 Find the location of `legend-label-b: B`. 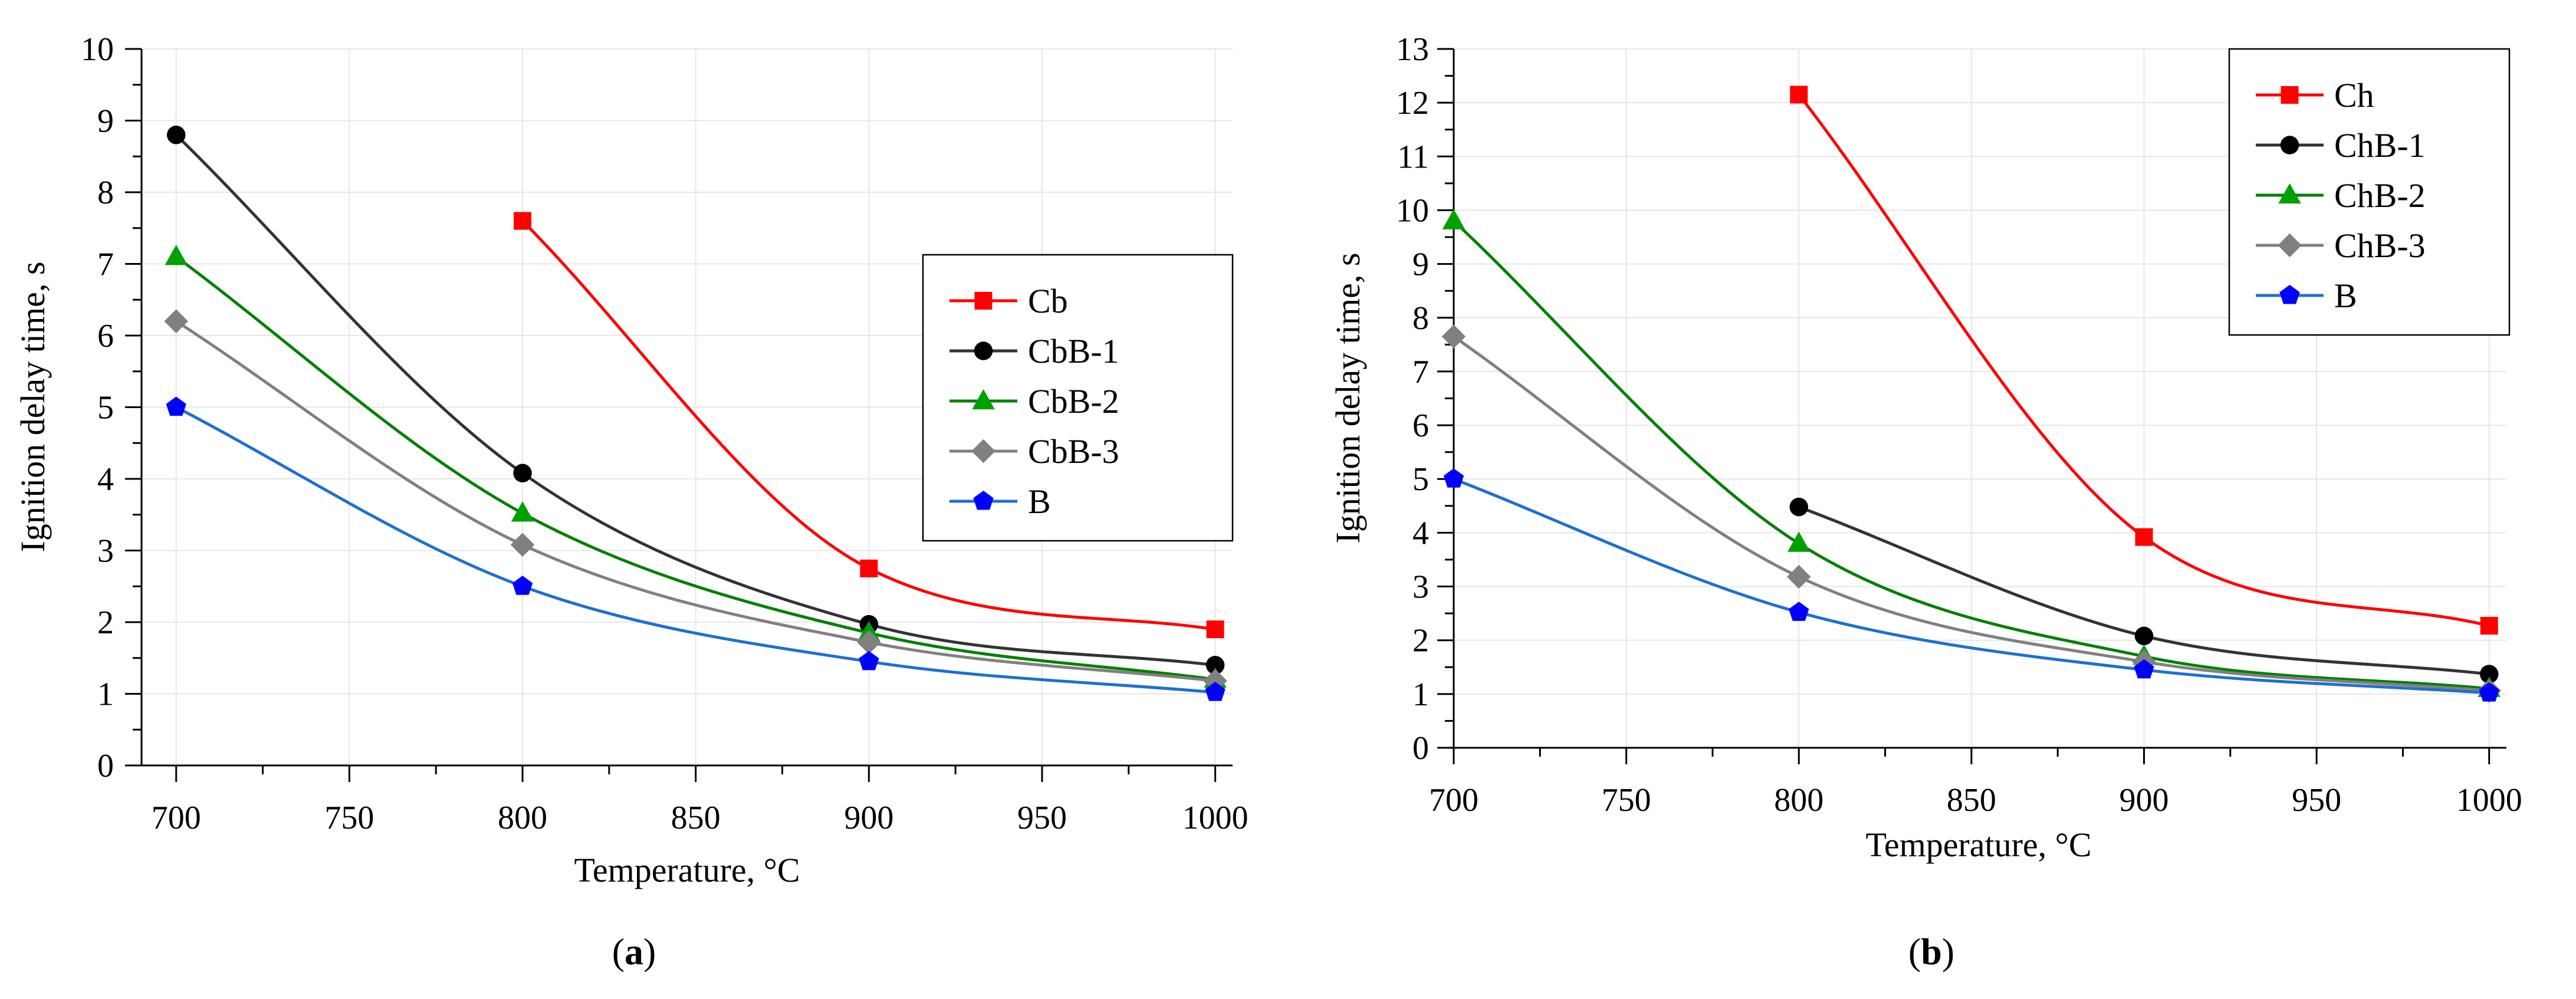

legend-label-b: B is located at coordinates (2345, 296).